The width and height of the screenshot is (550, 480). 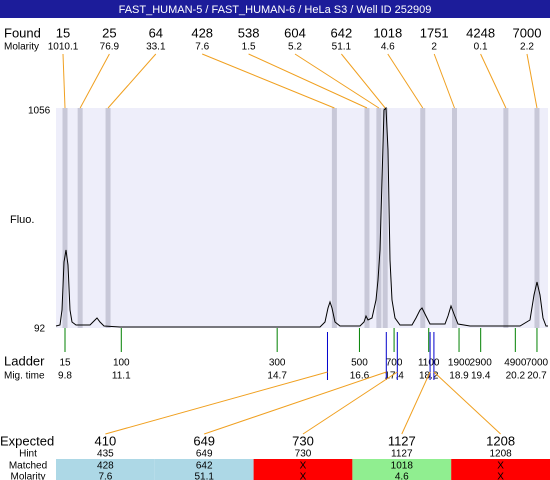 I want to click on expected-size: 730, so click(x=303, y=440).